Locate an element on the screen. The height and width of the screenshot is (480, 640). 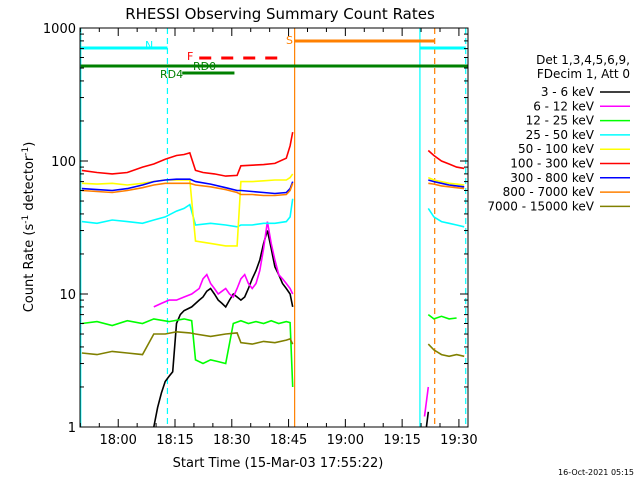
legend-label: 25 - 50 keV is located at coordinates (560, 135).